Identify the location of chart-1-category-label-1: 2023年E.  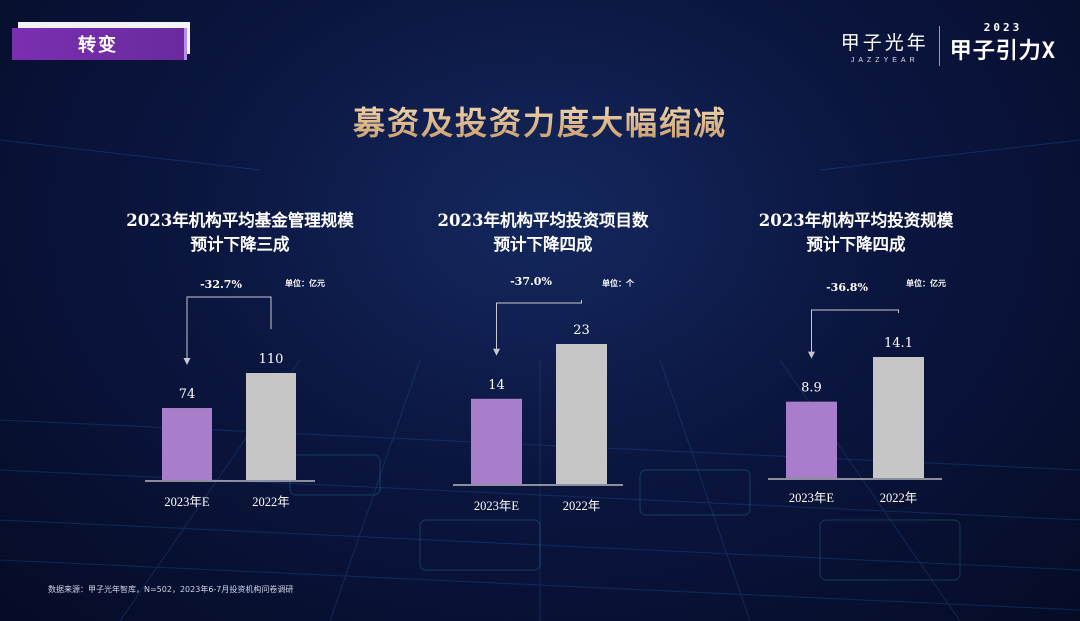
(187, 502).